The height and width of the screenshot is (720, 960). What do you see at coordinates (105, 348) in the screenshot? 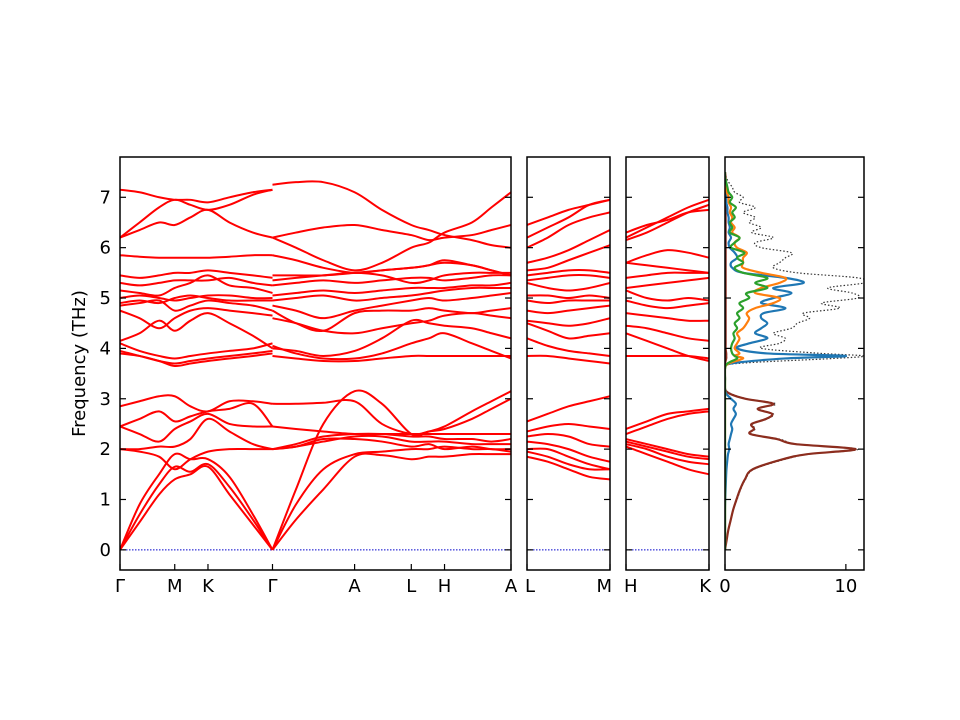
I see `y-tick-label: 4` at bounding box center [105, 348].